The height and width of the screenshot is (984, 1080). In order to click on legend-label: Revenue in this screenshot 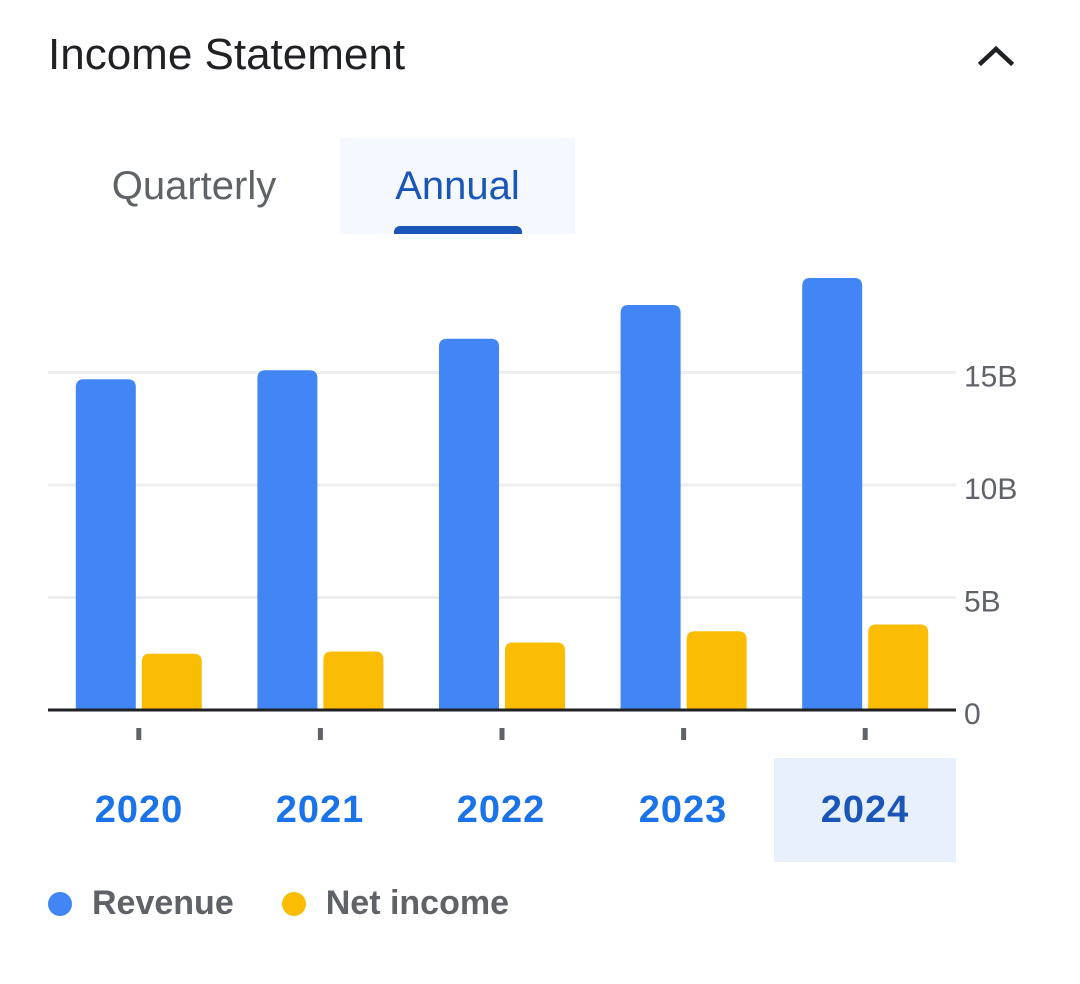, I will do `click(163, 903)`.